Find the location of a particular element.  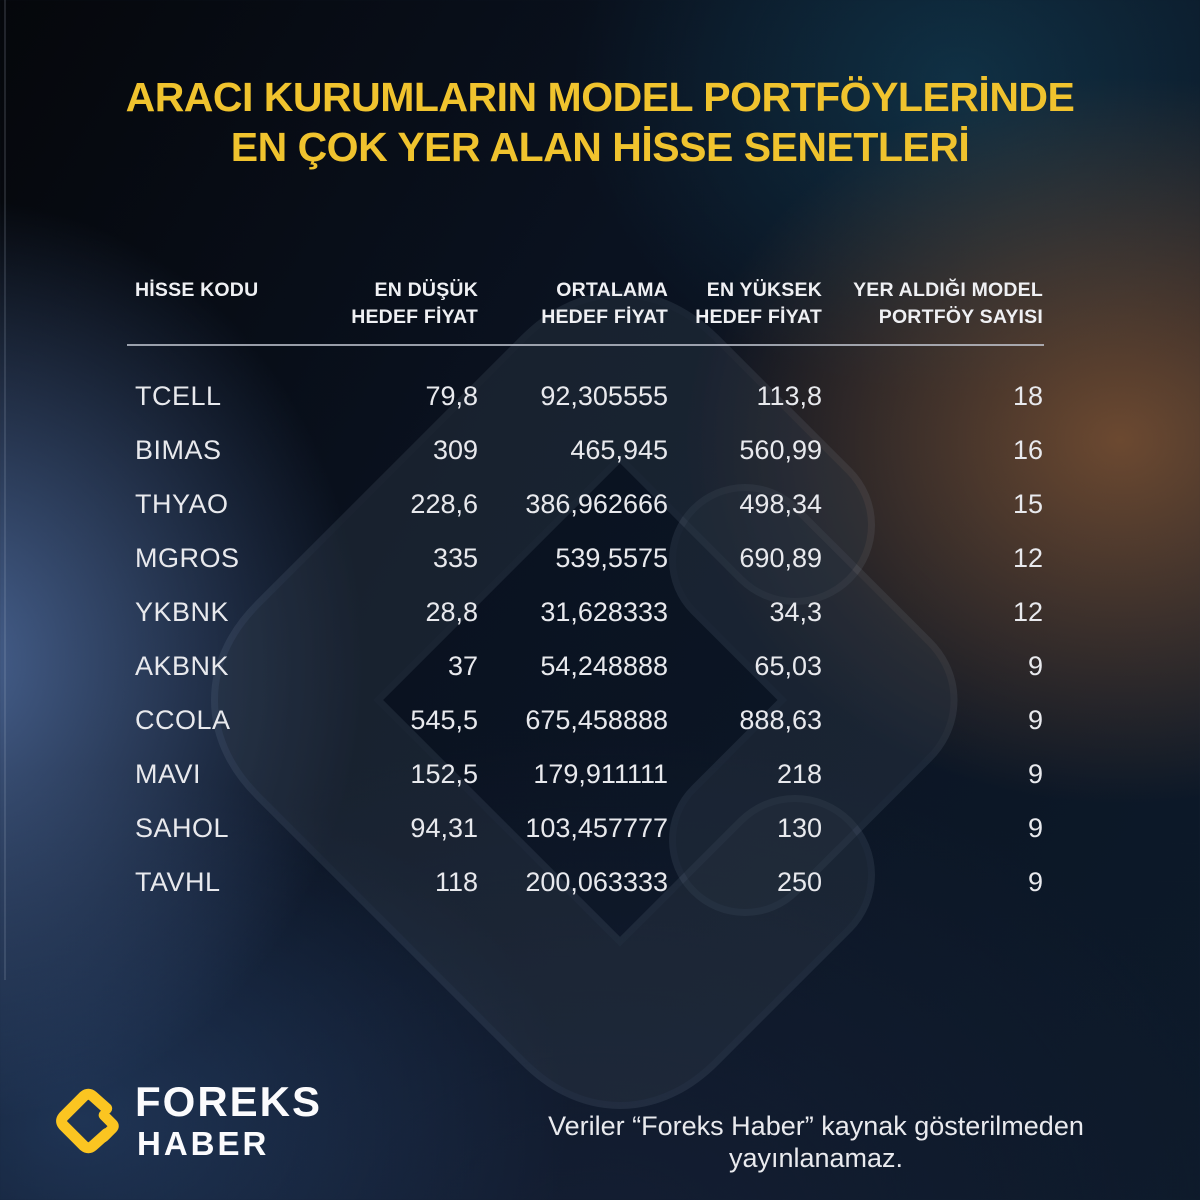

table-row: YKBNK 28,8 31,628333 34,3 12 is located at coordinates (600, 612).